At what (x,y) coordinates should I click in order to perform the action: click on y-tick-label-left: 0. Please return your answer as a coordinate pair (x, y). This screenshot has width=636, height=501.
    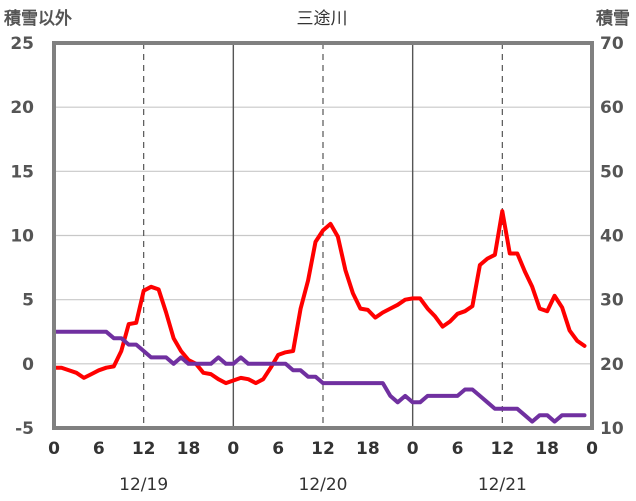
    Looking at the image, I should click on (28, 365).